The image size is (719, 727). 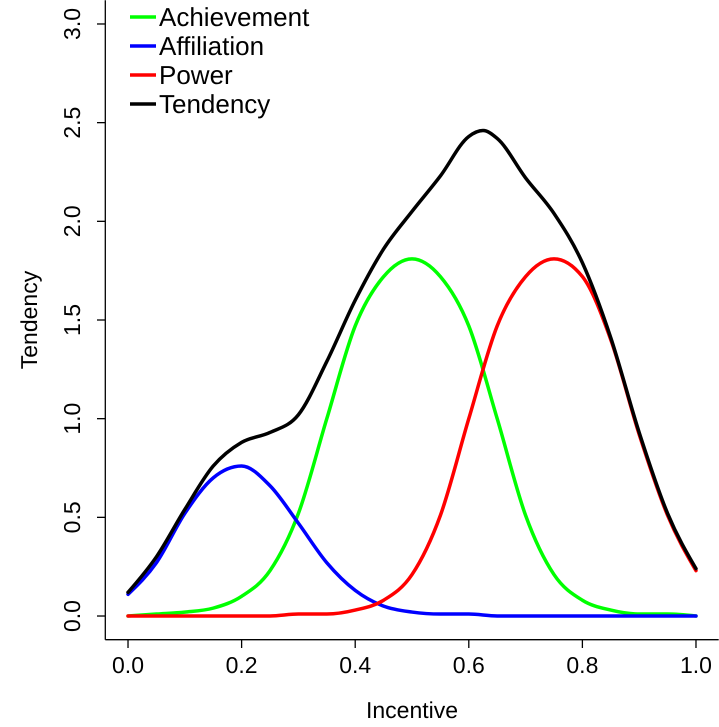 I want to click on x-tick-label: 0.2, so click(x=242, y=665).